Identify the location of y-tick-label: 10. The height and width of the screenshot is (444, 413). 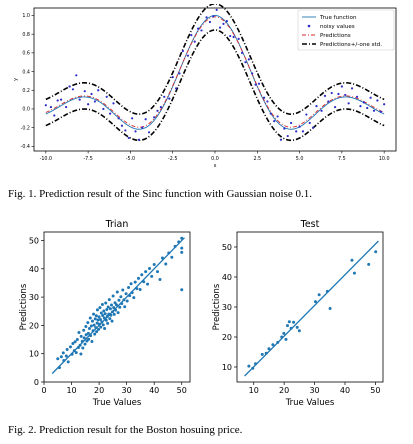
(34, 354).